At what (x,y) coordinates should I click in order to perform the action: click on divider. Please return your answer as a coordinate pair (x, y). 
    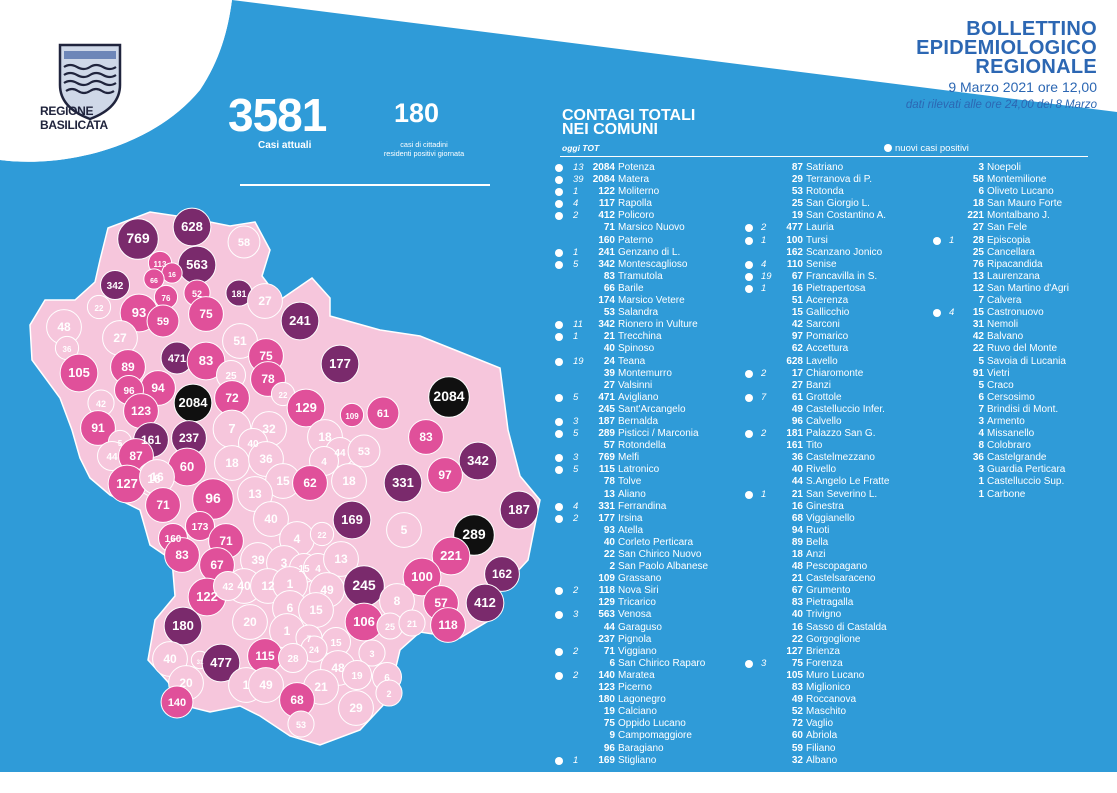
    Looking at the image, I should click on (365, 185).